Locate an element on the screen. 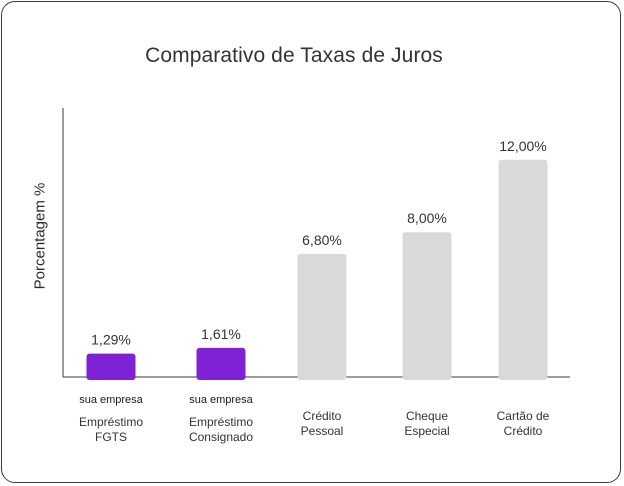 The image size is (624, 486). x-tick-label: Cheque is located at coordinates (427, 416).